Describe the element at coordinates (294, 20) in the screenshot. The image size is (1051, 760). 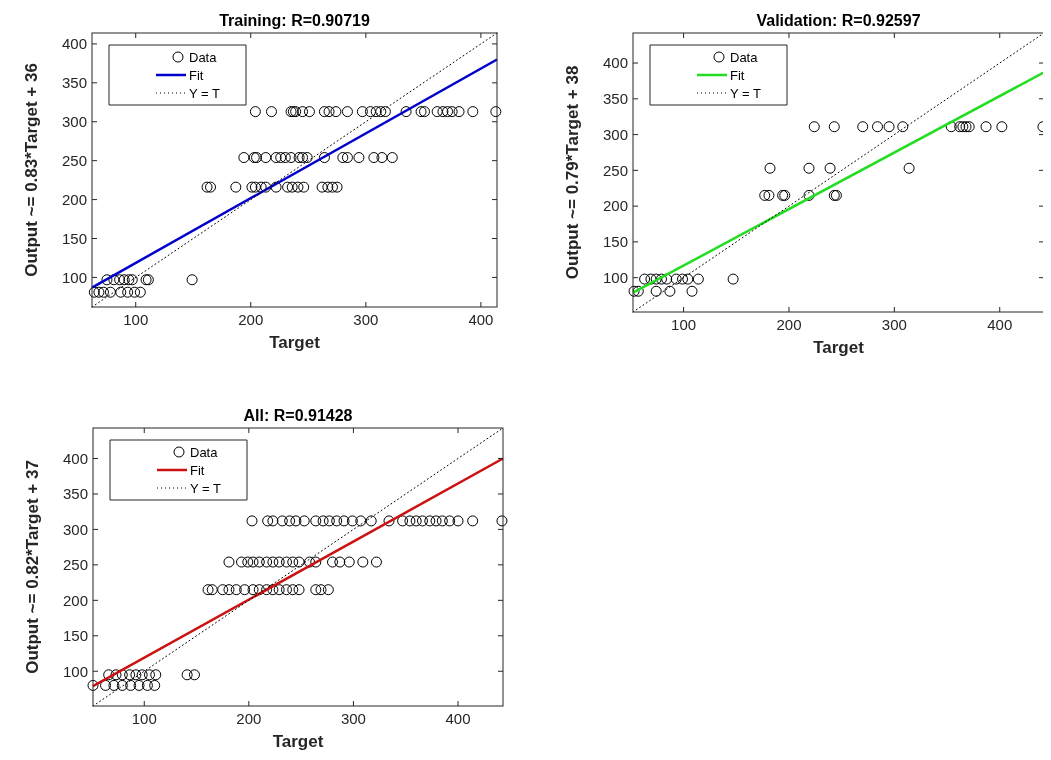
I see `chart-title: Training: R=0.90719` at that location.